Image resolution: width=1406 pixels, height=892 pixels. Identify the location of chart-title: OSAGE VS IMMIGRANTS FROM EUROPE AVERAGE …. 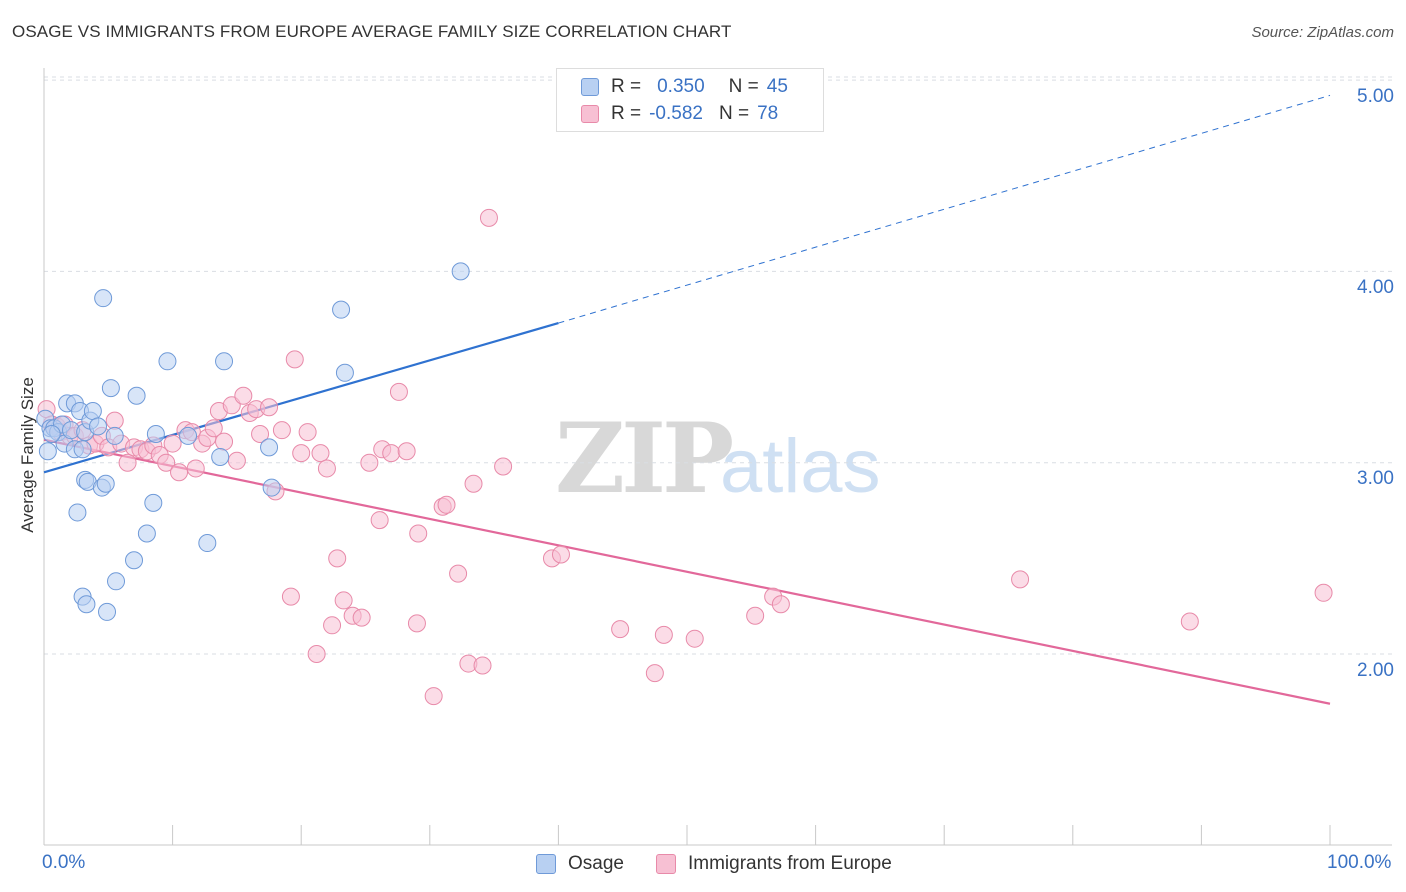
(372, 31).